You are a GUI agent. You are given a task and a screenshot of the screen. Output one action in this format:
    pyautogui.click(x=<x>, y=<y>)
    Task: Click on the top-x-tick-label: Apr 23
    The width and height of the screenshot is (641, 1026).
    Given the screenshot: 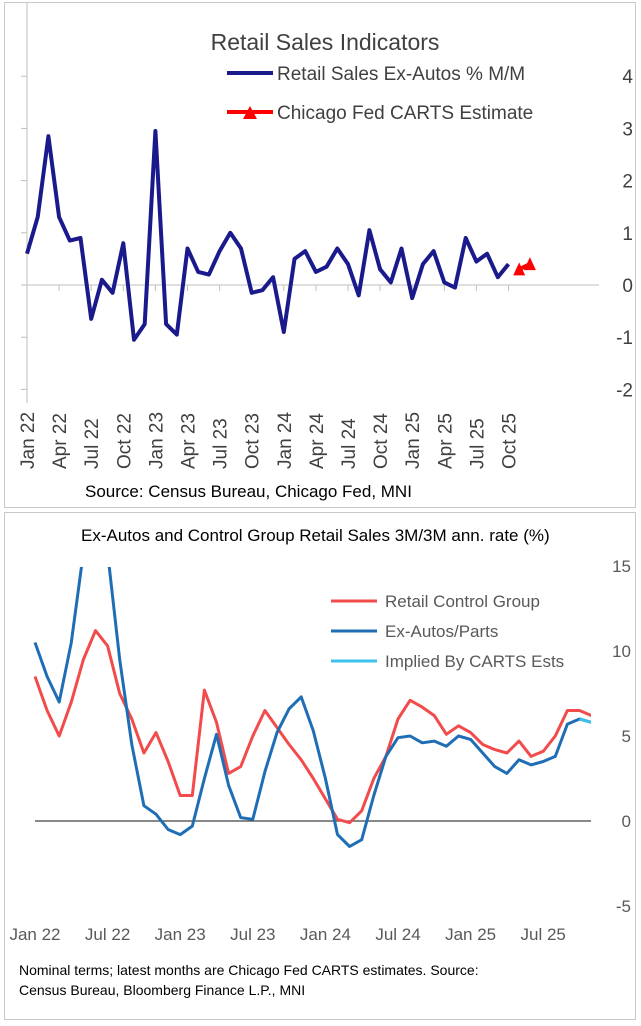 What is the action you would take?
    pyautogui.click(x=189, y=441)
    